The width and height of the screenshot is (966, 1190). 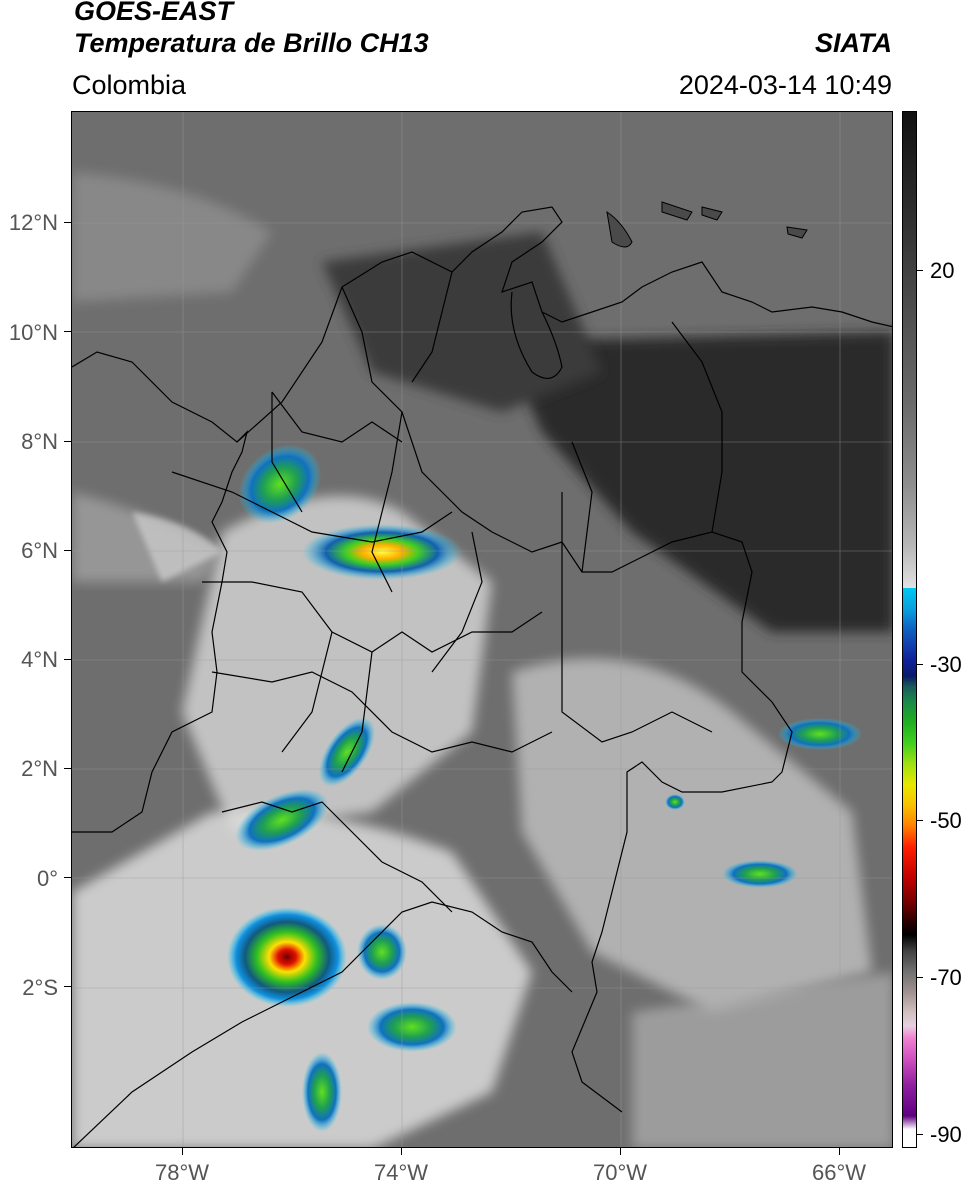 What do you see at coordinates (946, 664) in the screenshot?
I see `colorbar-label-neg30: -30` at bounding box center [946, 664].